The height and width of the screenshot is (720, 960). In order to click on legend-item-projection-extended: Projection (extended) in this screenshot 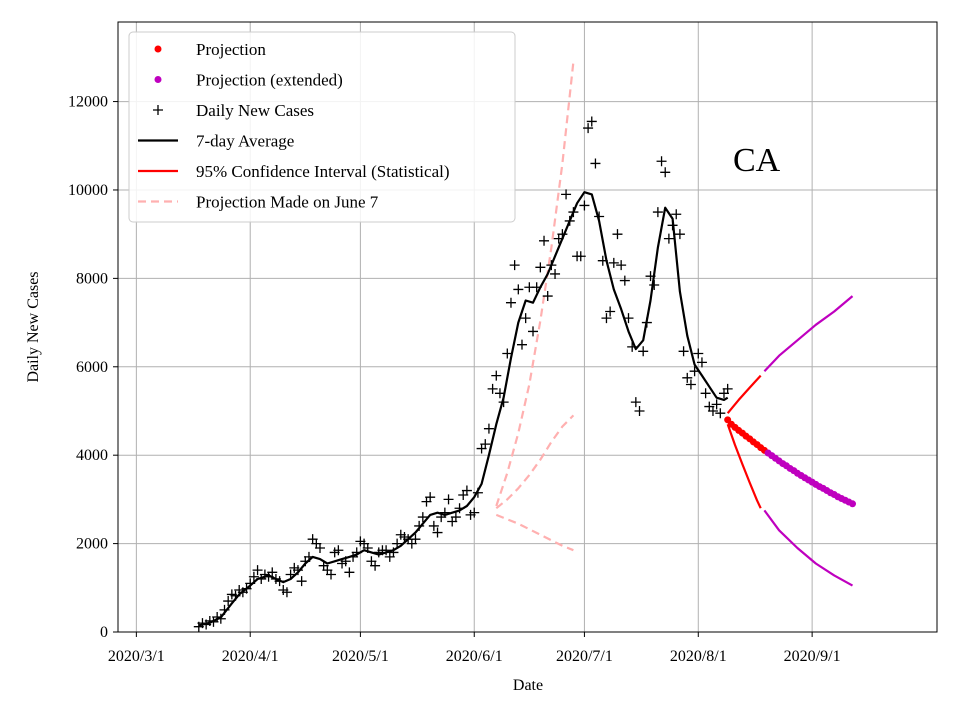, I will do `click(248, 80)`.